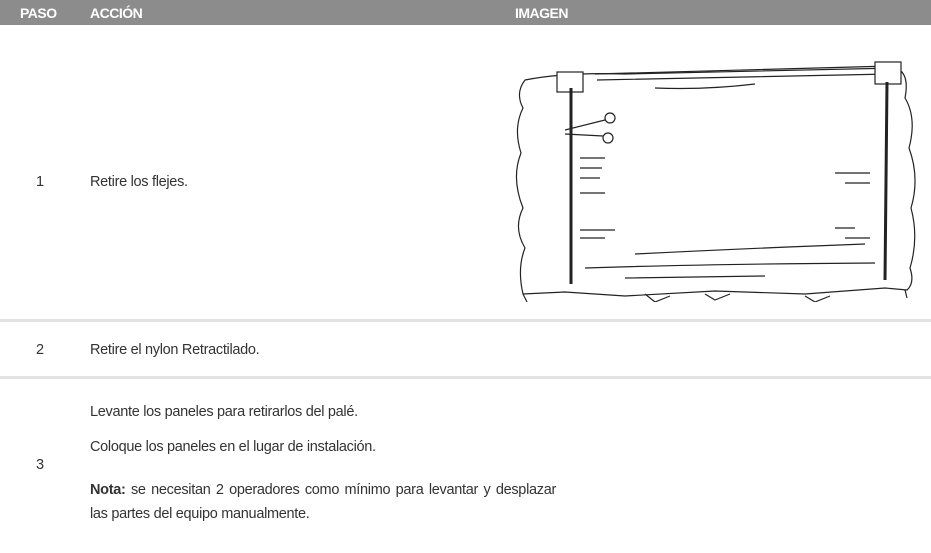  I want to click on action-text: Retire los flejes., so click(139, 182).